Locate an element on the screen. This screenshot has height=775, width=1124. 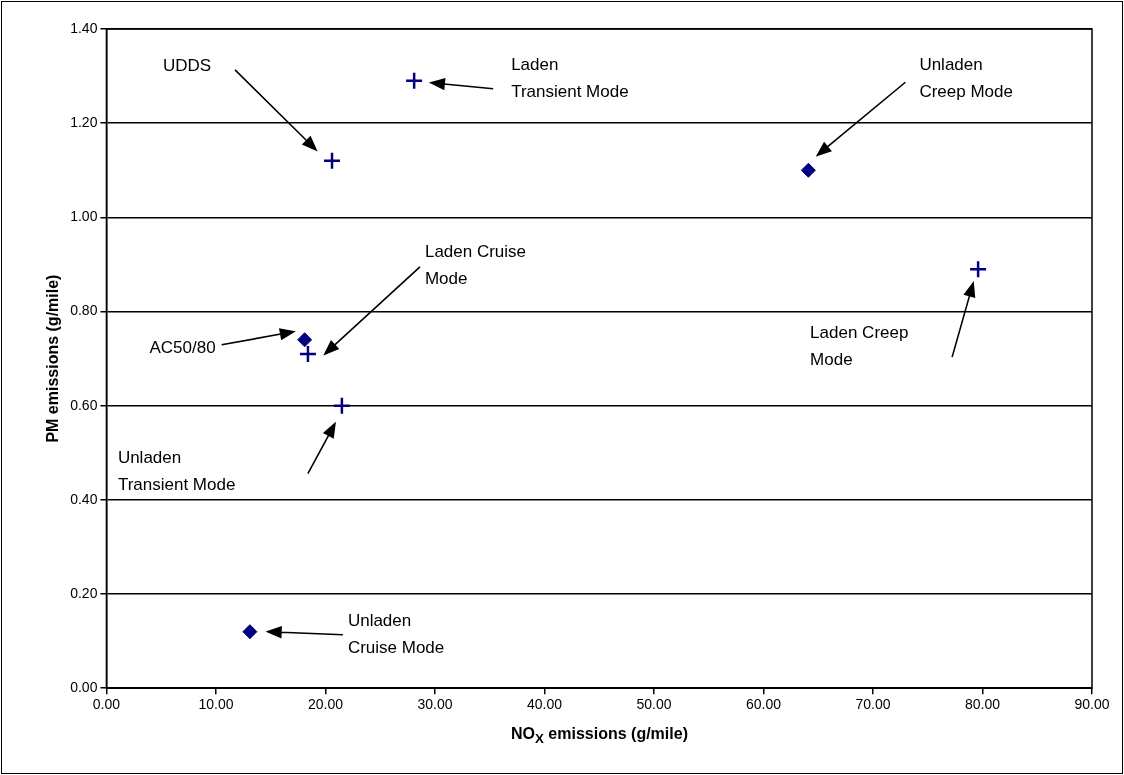
annotation: Unladen Cruise Mode is located at coordinates (396, 634).